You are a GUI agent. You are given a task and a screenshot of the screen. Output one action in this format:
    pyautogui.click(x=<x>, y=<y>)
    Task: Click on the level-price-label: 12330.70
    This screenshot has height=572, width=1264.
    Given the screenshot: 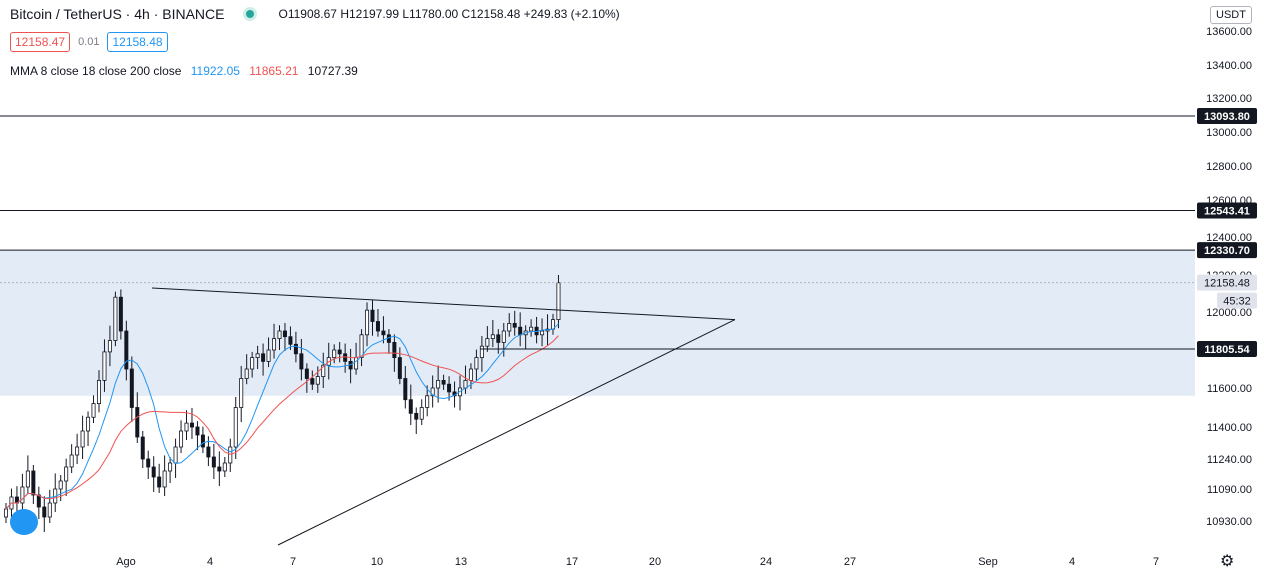 What is the action you would take?
    pyautogui.click(x=1227, y=251)
    